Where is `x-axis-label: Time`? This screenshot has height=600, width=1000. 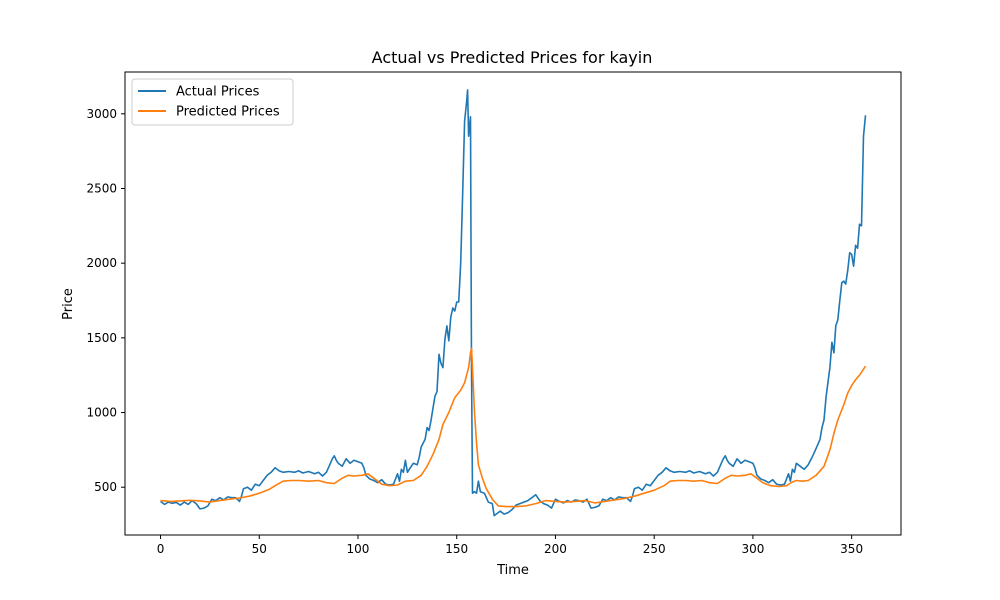 x-axis-label: Time is located at coordinates (512, 570).